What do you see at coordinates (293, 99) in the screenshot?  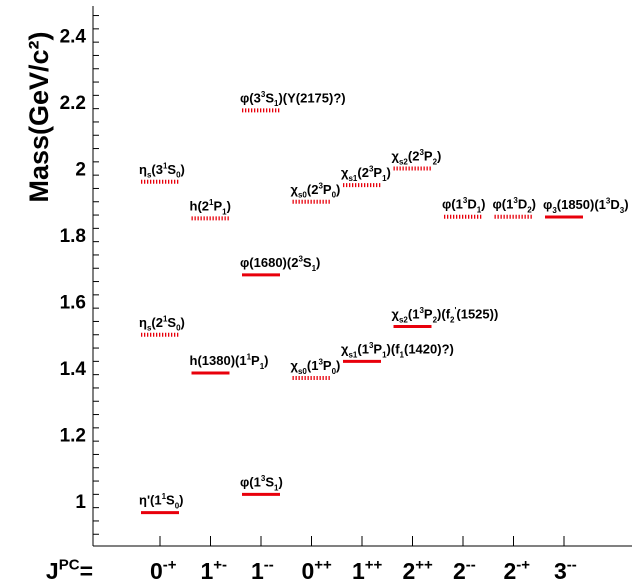 I see `level-label: φ(33S1)(Y(2175)?)` at bounding box center [293, 99].